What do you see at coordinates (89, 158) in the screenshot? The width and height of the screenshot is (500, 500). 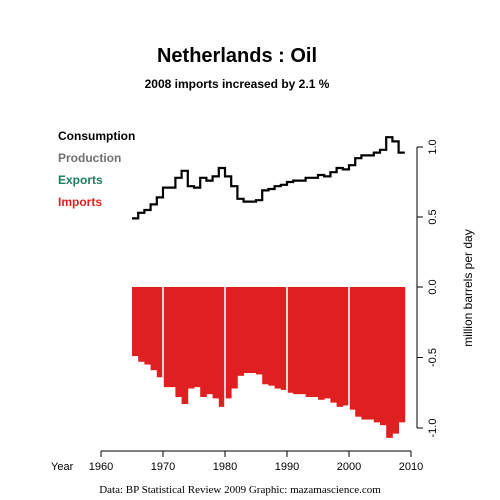 I see `legend-item-production: Production` at bounding box center [89, 158].